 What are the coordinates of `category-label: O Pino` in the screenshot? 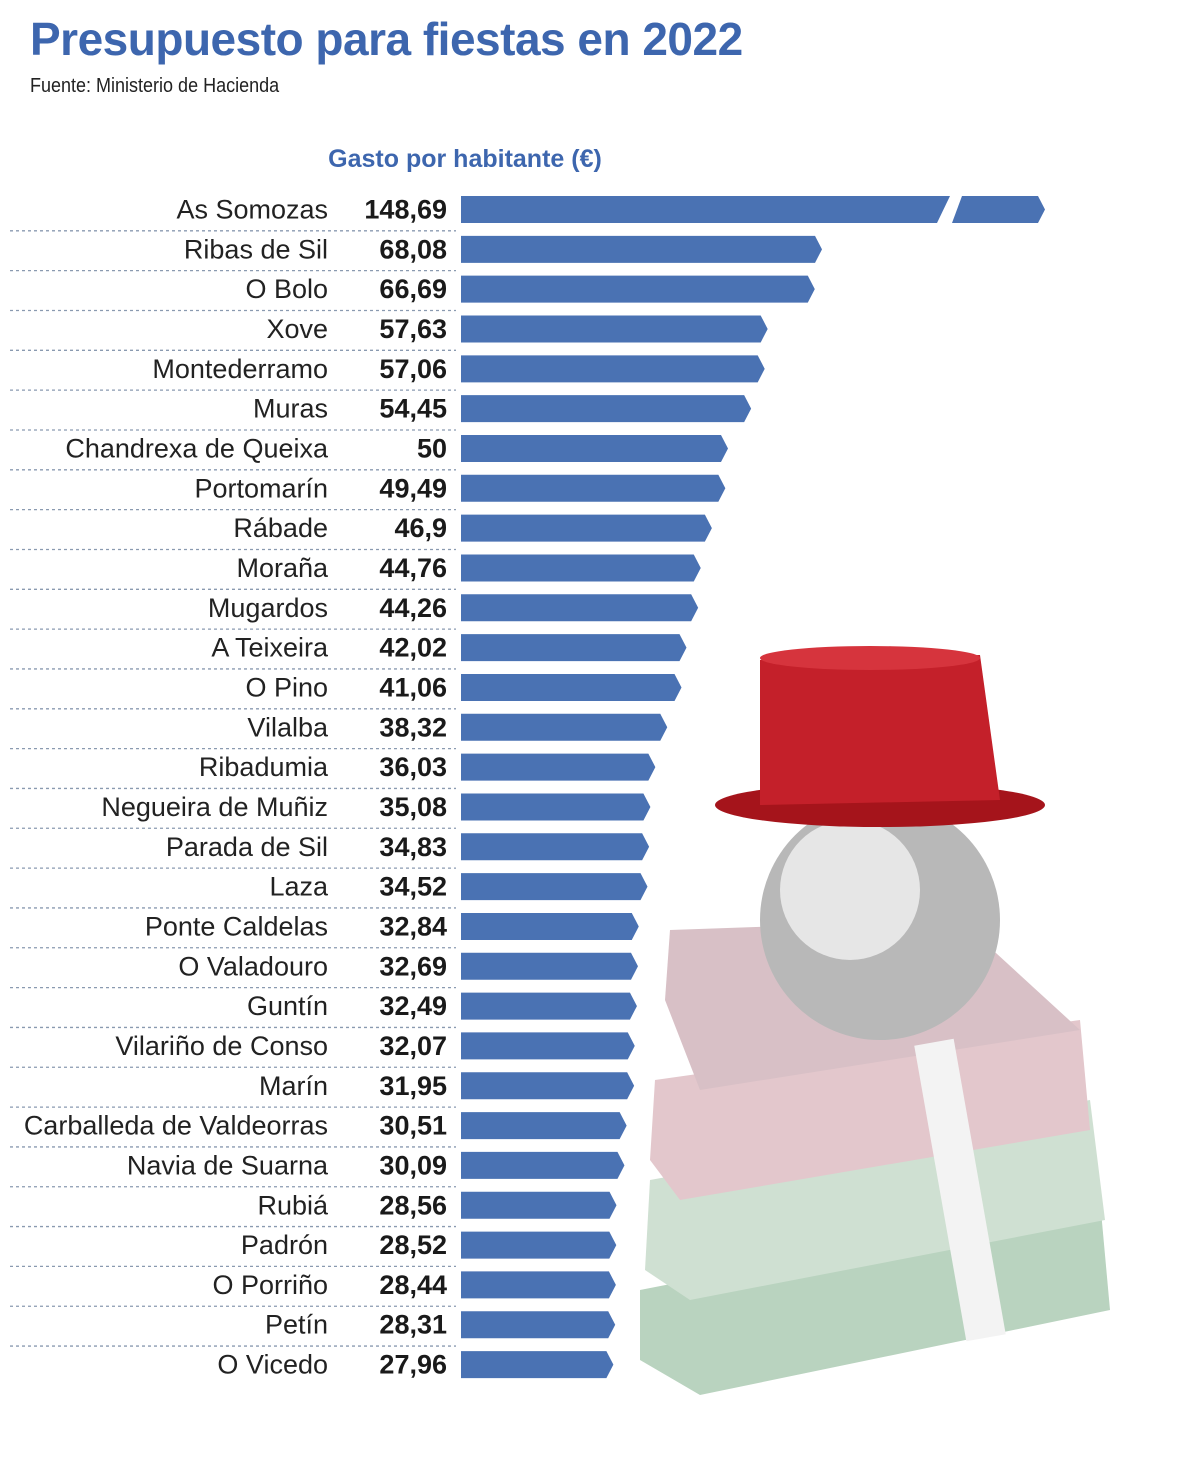 It's located at (286, 687).